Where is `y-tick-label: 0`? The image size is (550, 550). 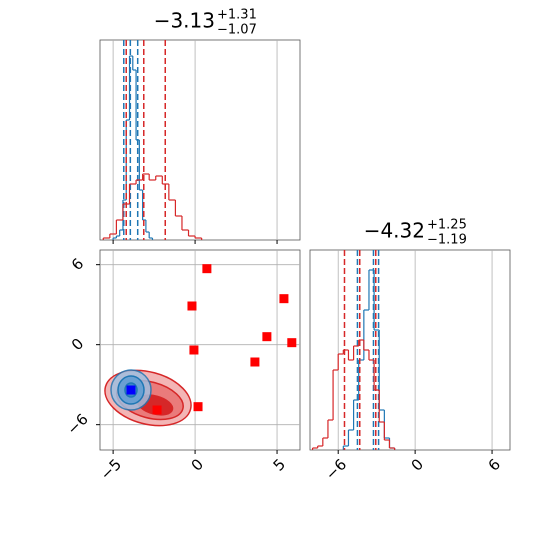
y-tick-label: 0 is located at coordinates (77, 344).